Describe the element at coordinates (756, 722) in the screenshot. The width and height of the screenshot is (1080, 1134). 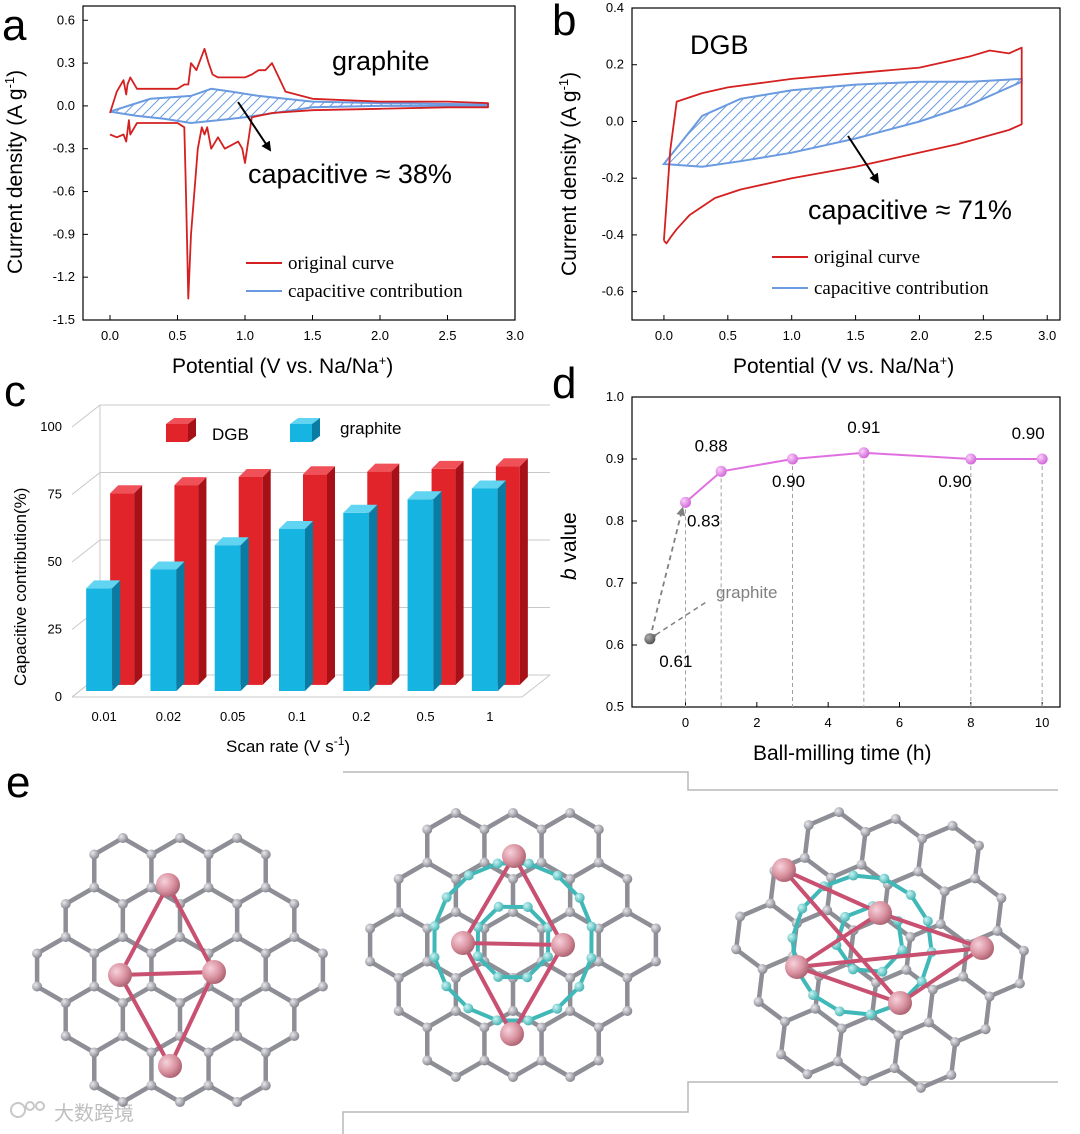
I see `x-tick-label: 2` at that location.